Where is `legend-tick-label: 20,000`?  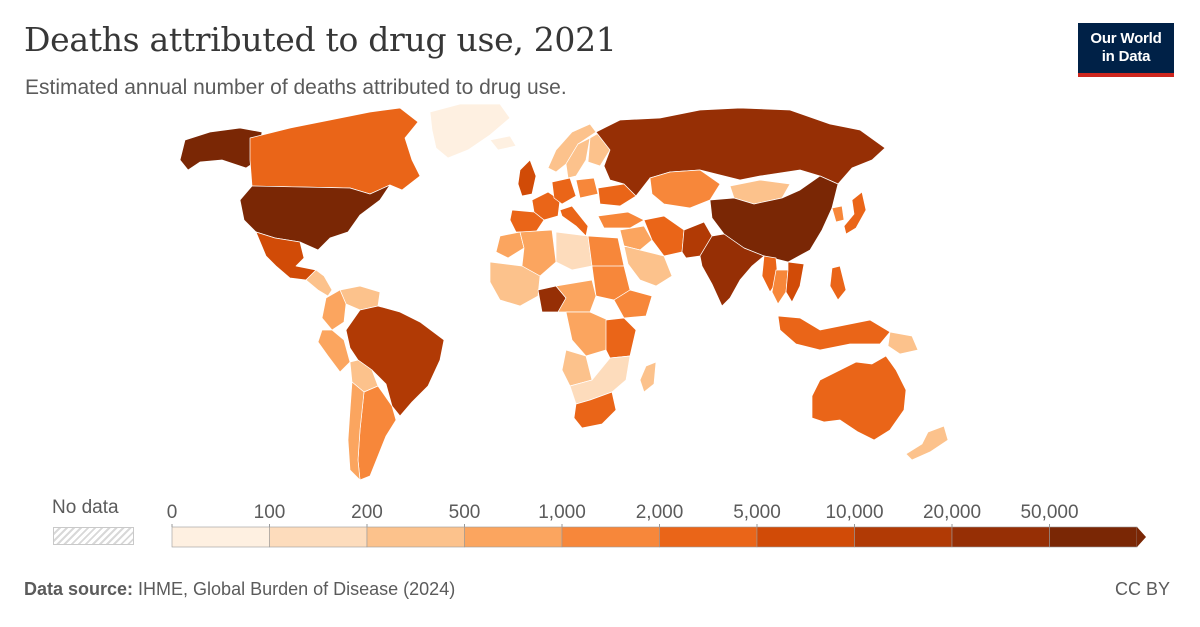 legend-tick-label: 20,000 is located at coordinates (952, 512).